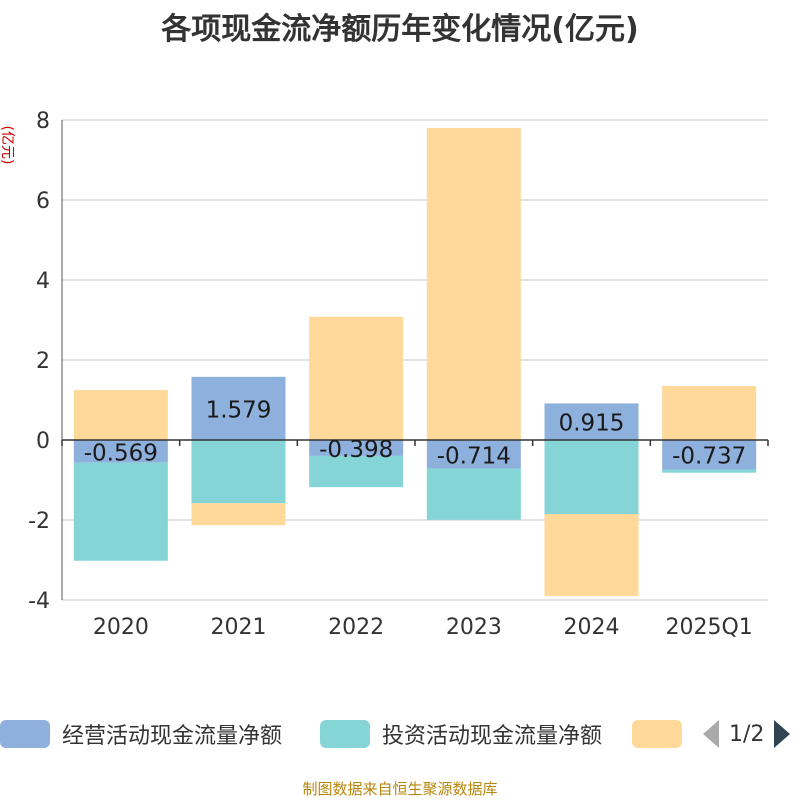 The height and width of the screenshot is (800, 800). Describe the element at coordinates (39, 521) in the screenshot. I see `y-tick-label: -2` at that location.